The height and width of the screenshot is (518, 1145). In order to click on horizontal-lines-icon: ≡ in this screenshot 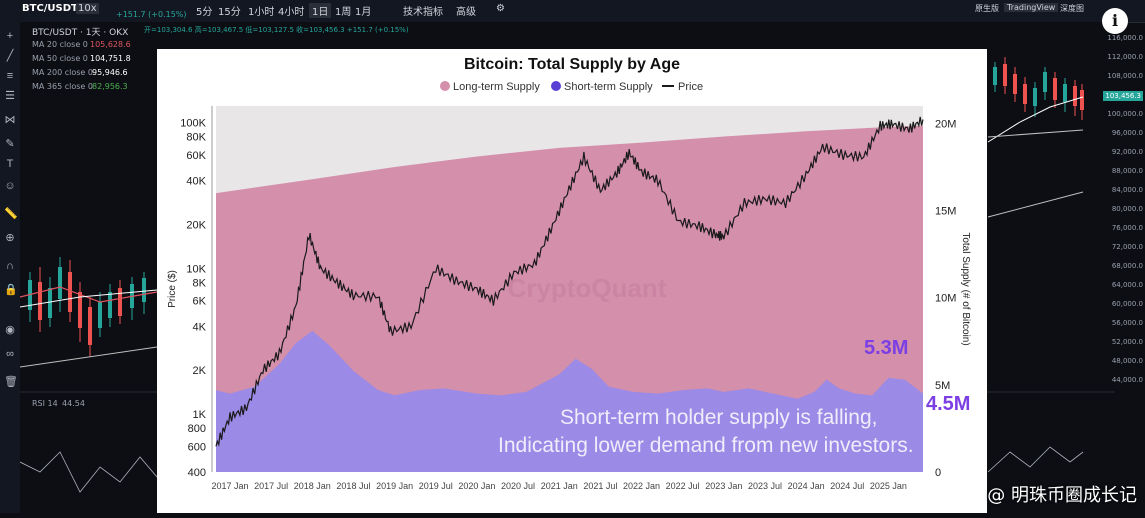, I will do `click(10, 76)`.